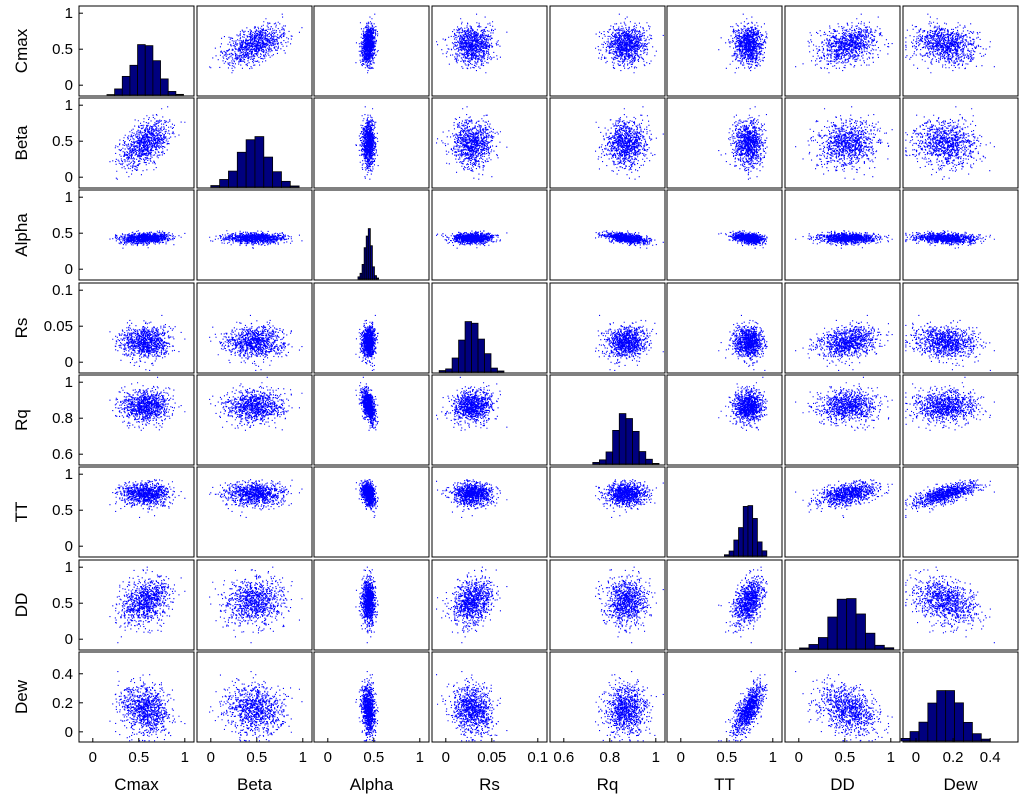 Image resolution: width=1024 pixels, height=805 pixels. I want to click on panel-Rs-DD, so click(842, 328).